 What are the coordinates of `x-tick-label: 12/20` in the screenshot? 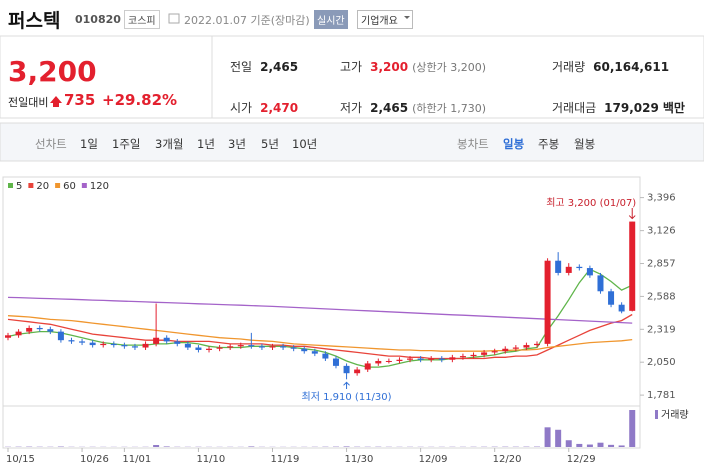 It's located at (507, 459).